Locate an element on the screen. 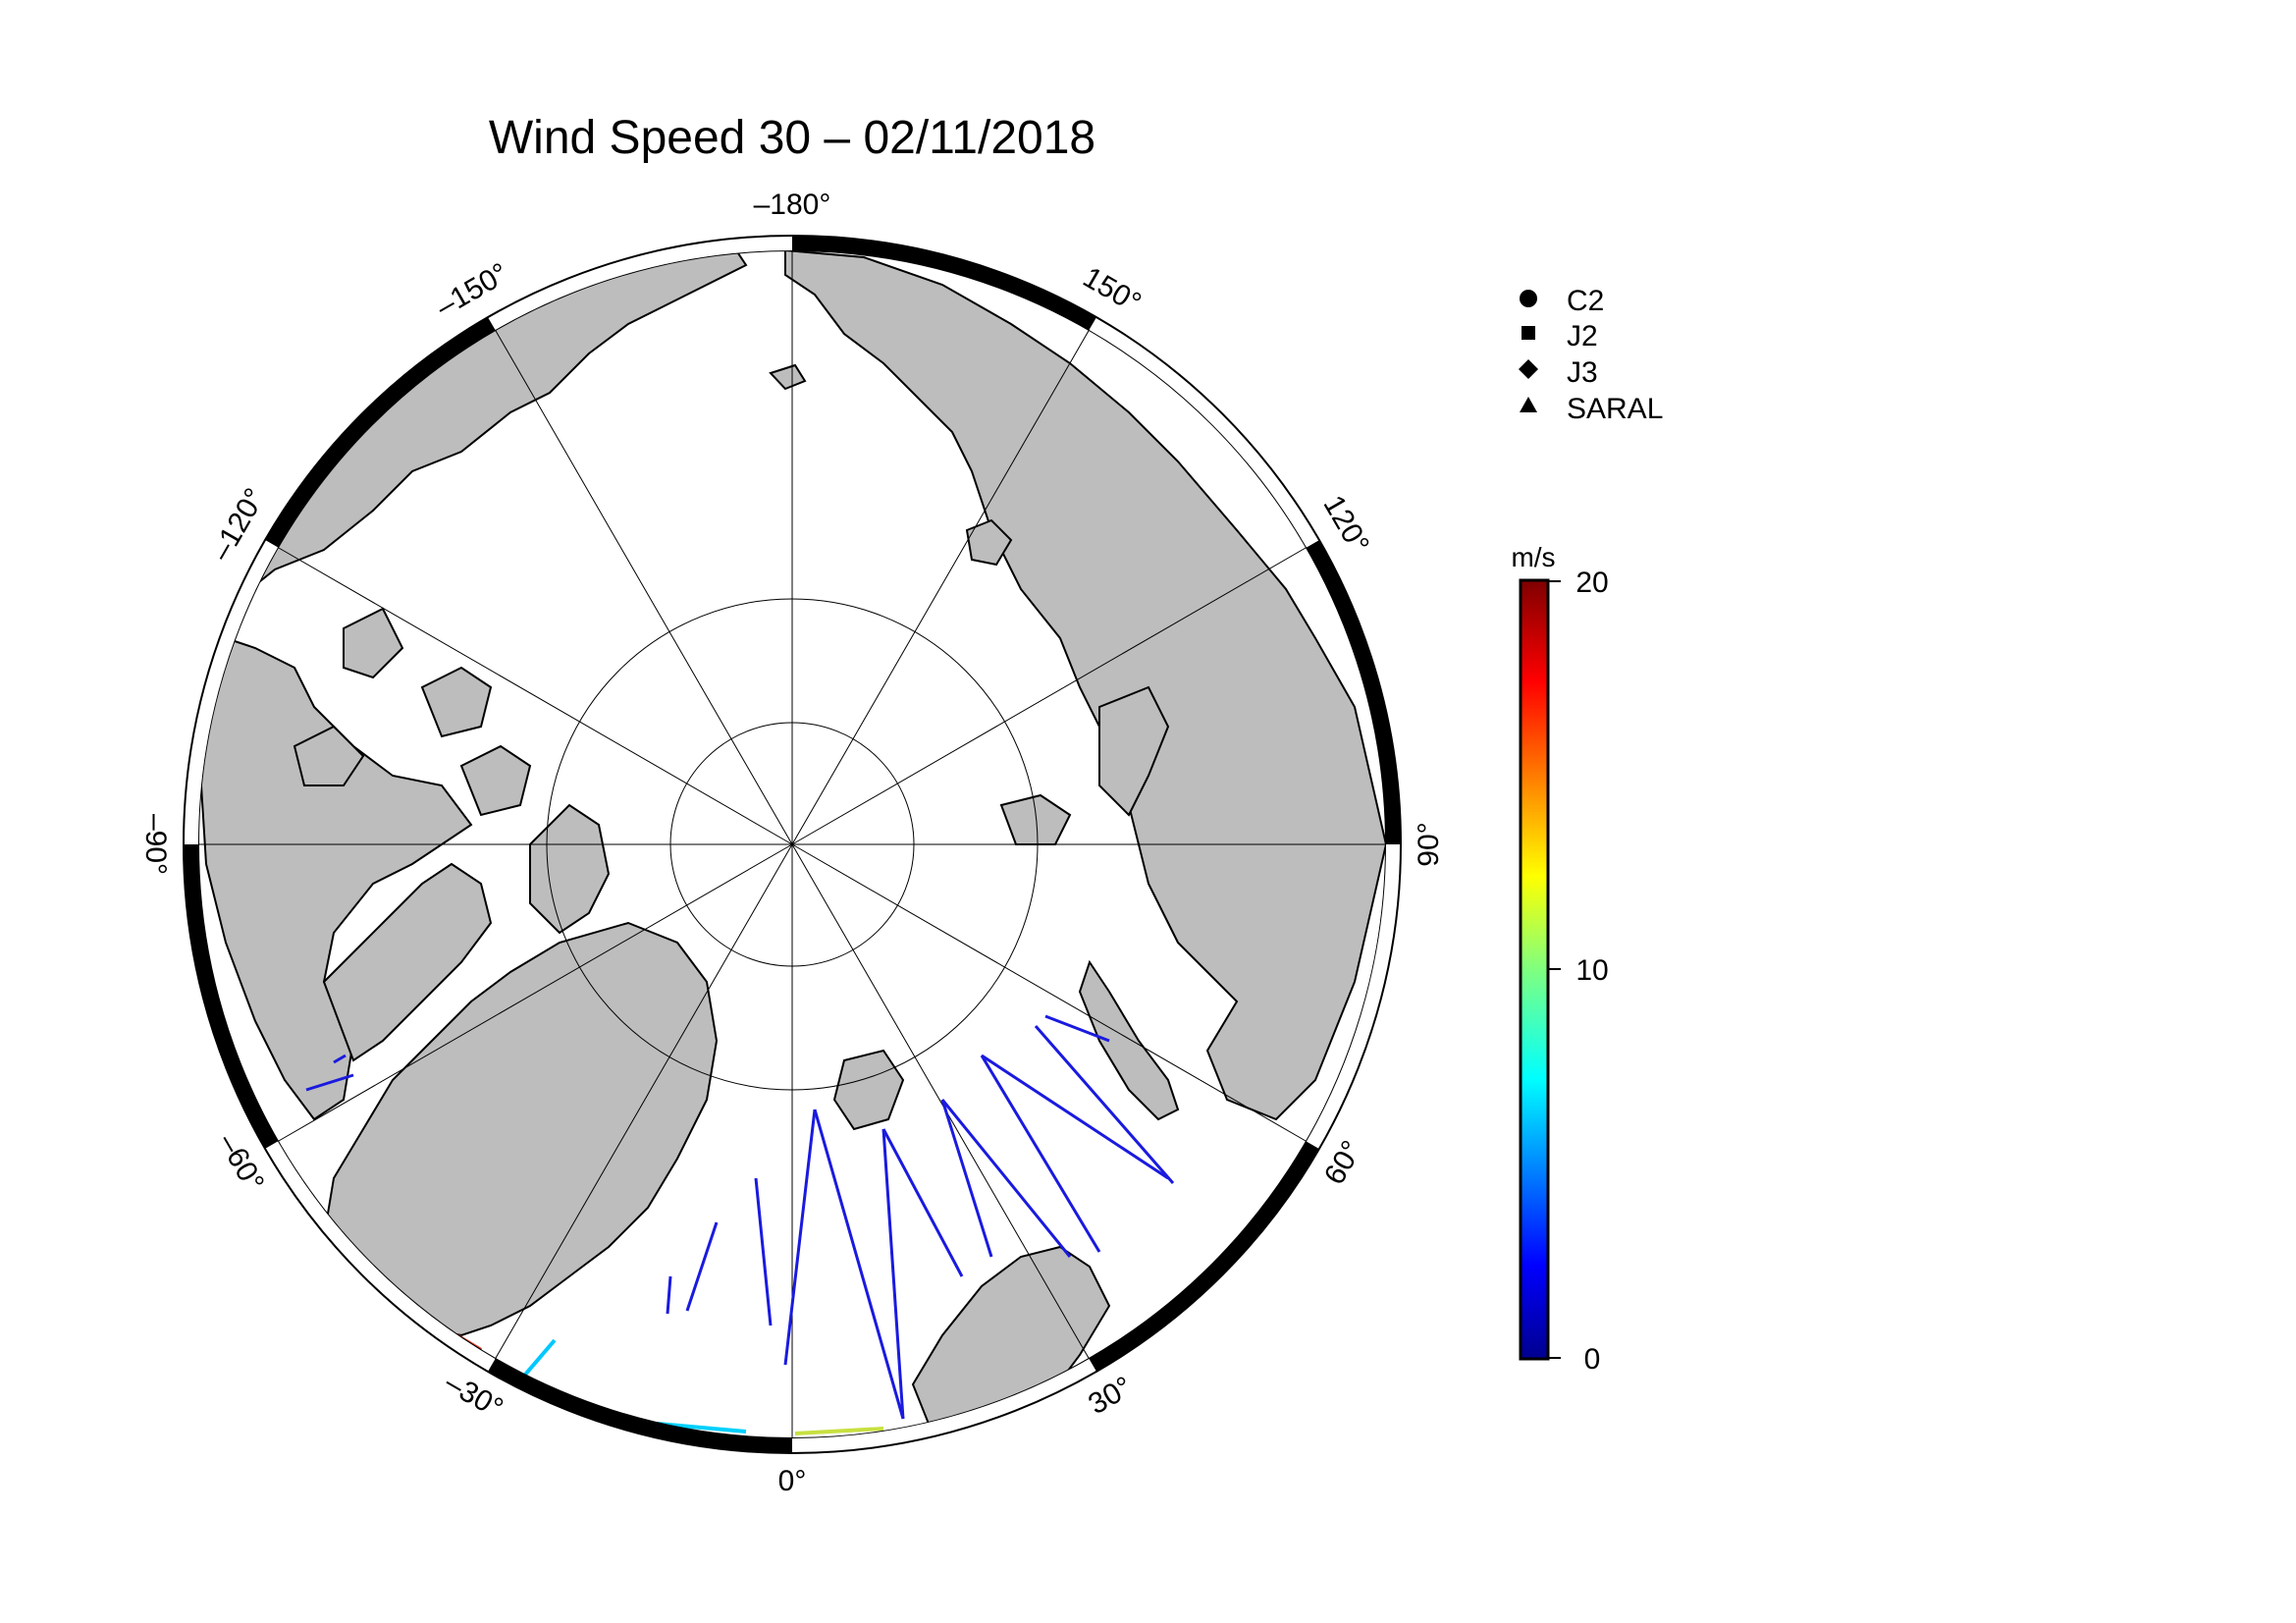  colorbar-tick-label-10: 10 is located at coordinates (1592, 970).